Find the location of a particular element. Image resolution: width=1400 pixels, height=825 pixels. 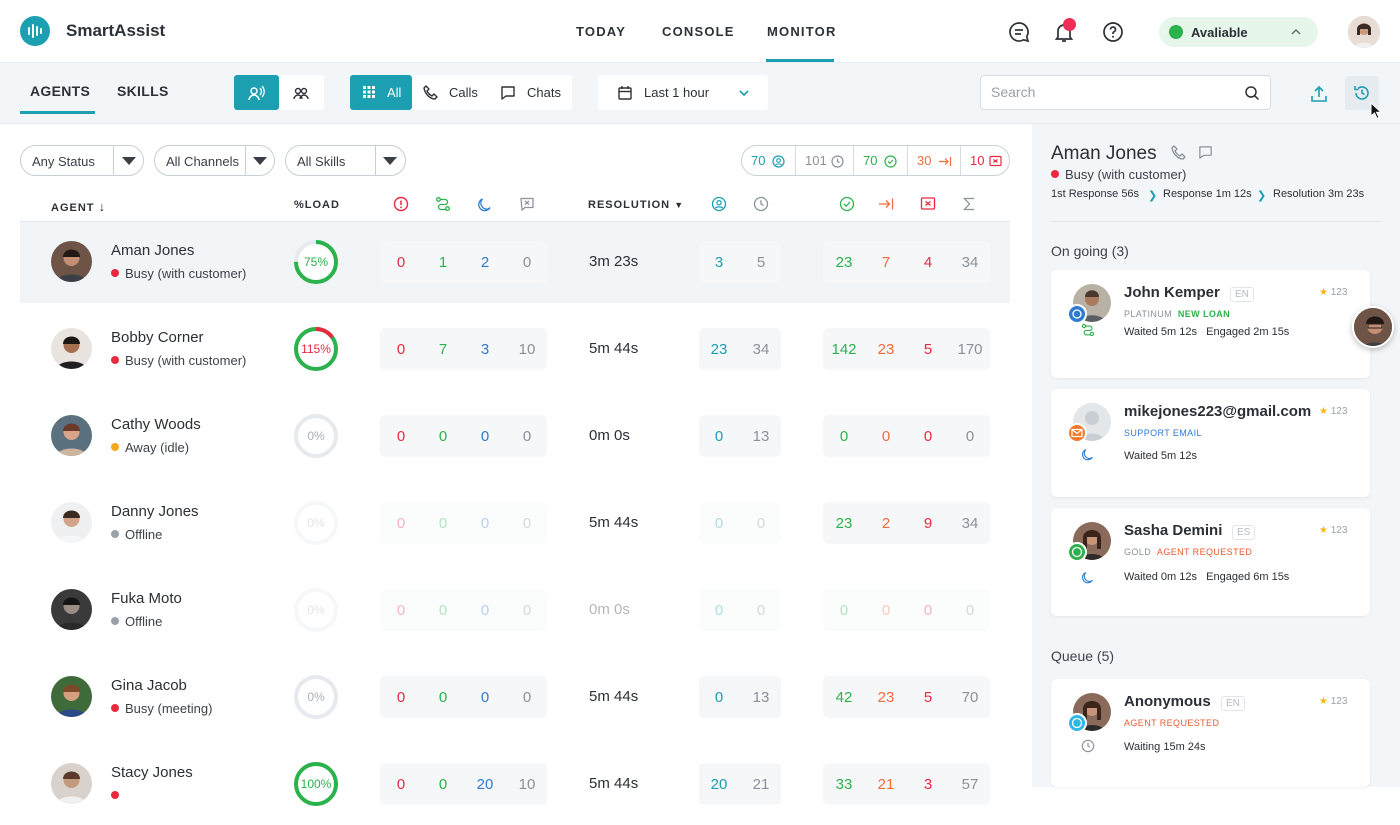

chevron-right-icon: ❯ is located at coordinates (1262, 196).